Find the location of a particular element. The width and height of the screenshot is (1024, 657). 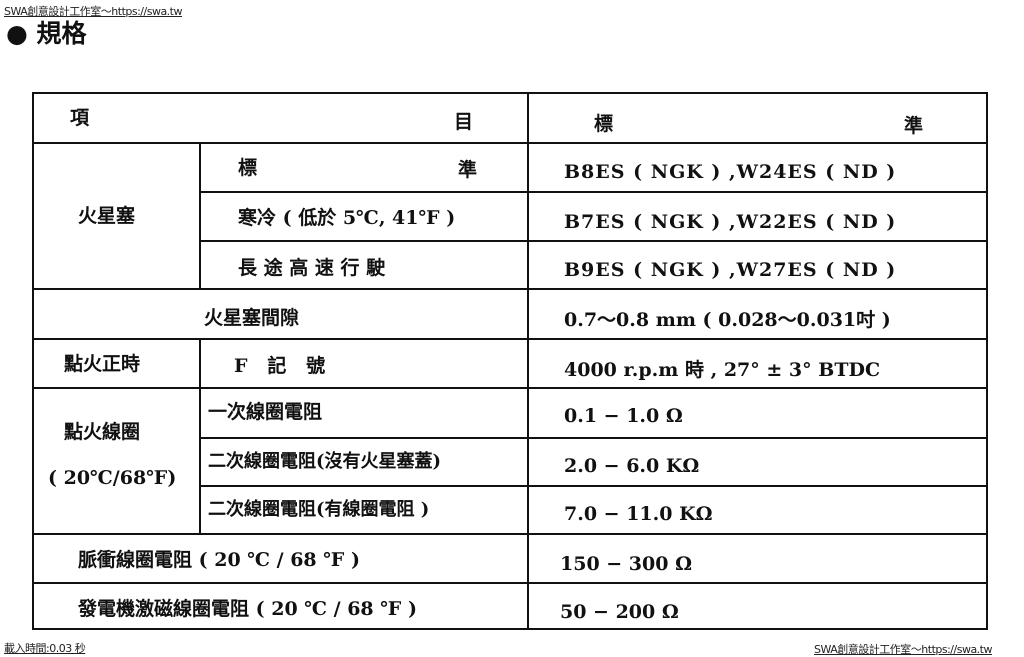

spark-plug-label: 火星塞 is located at coordinates (107, 216).